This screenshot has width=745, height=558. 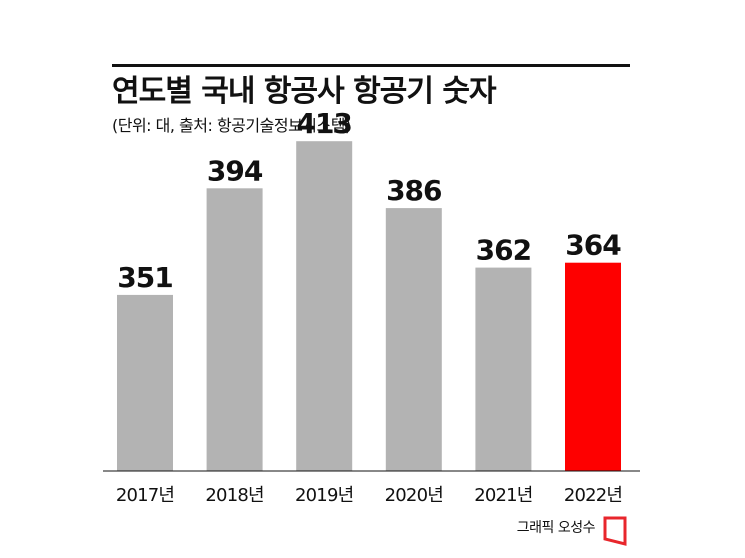 I want to click on x-tick-label-2017년: 2017년, so click(x=145, y=495).